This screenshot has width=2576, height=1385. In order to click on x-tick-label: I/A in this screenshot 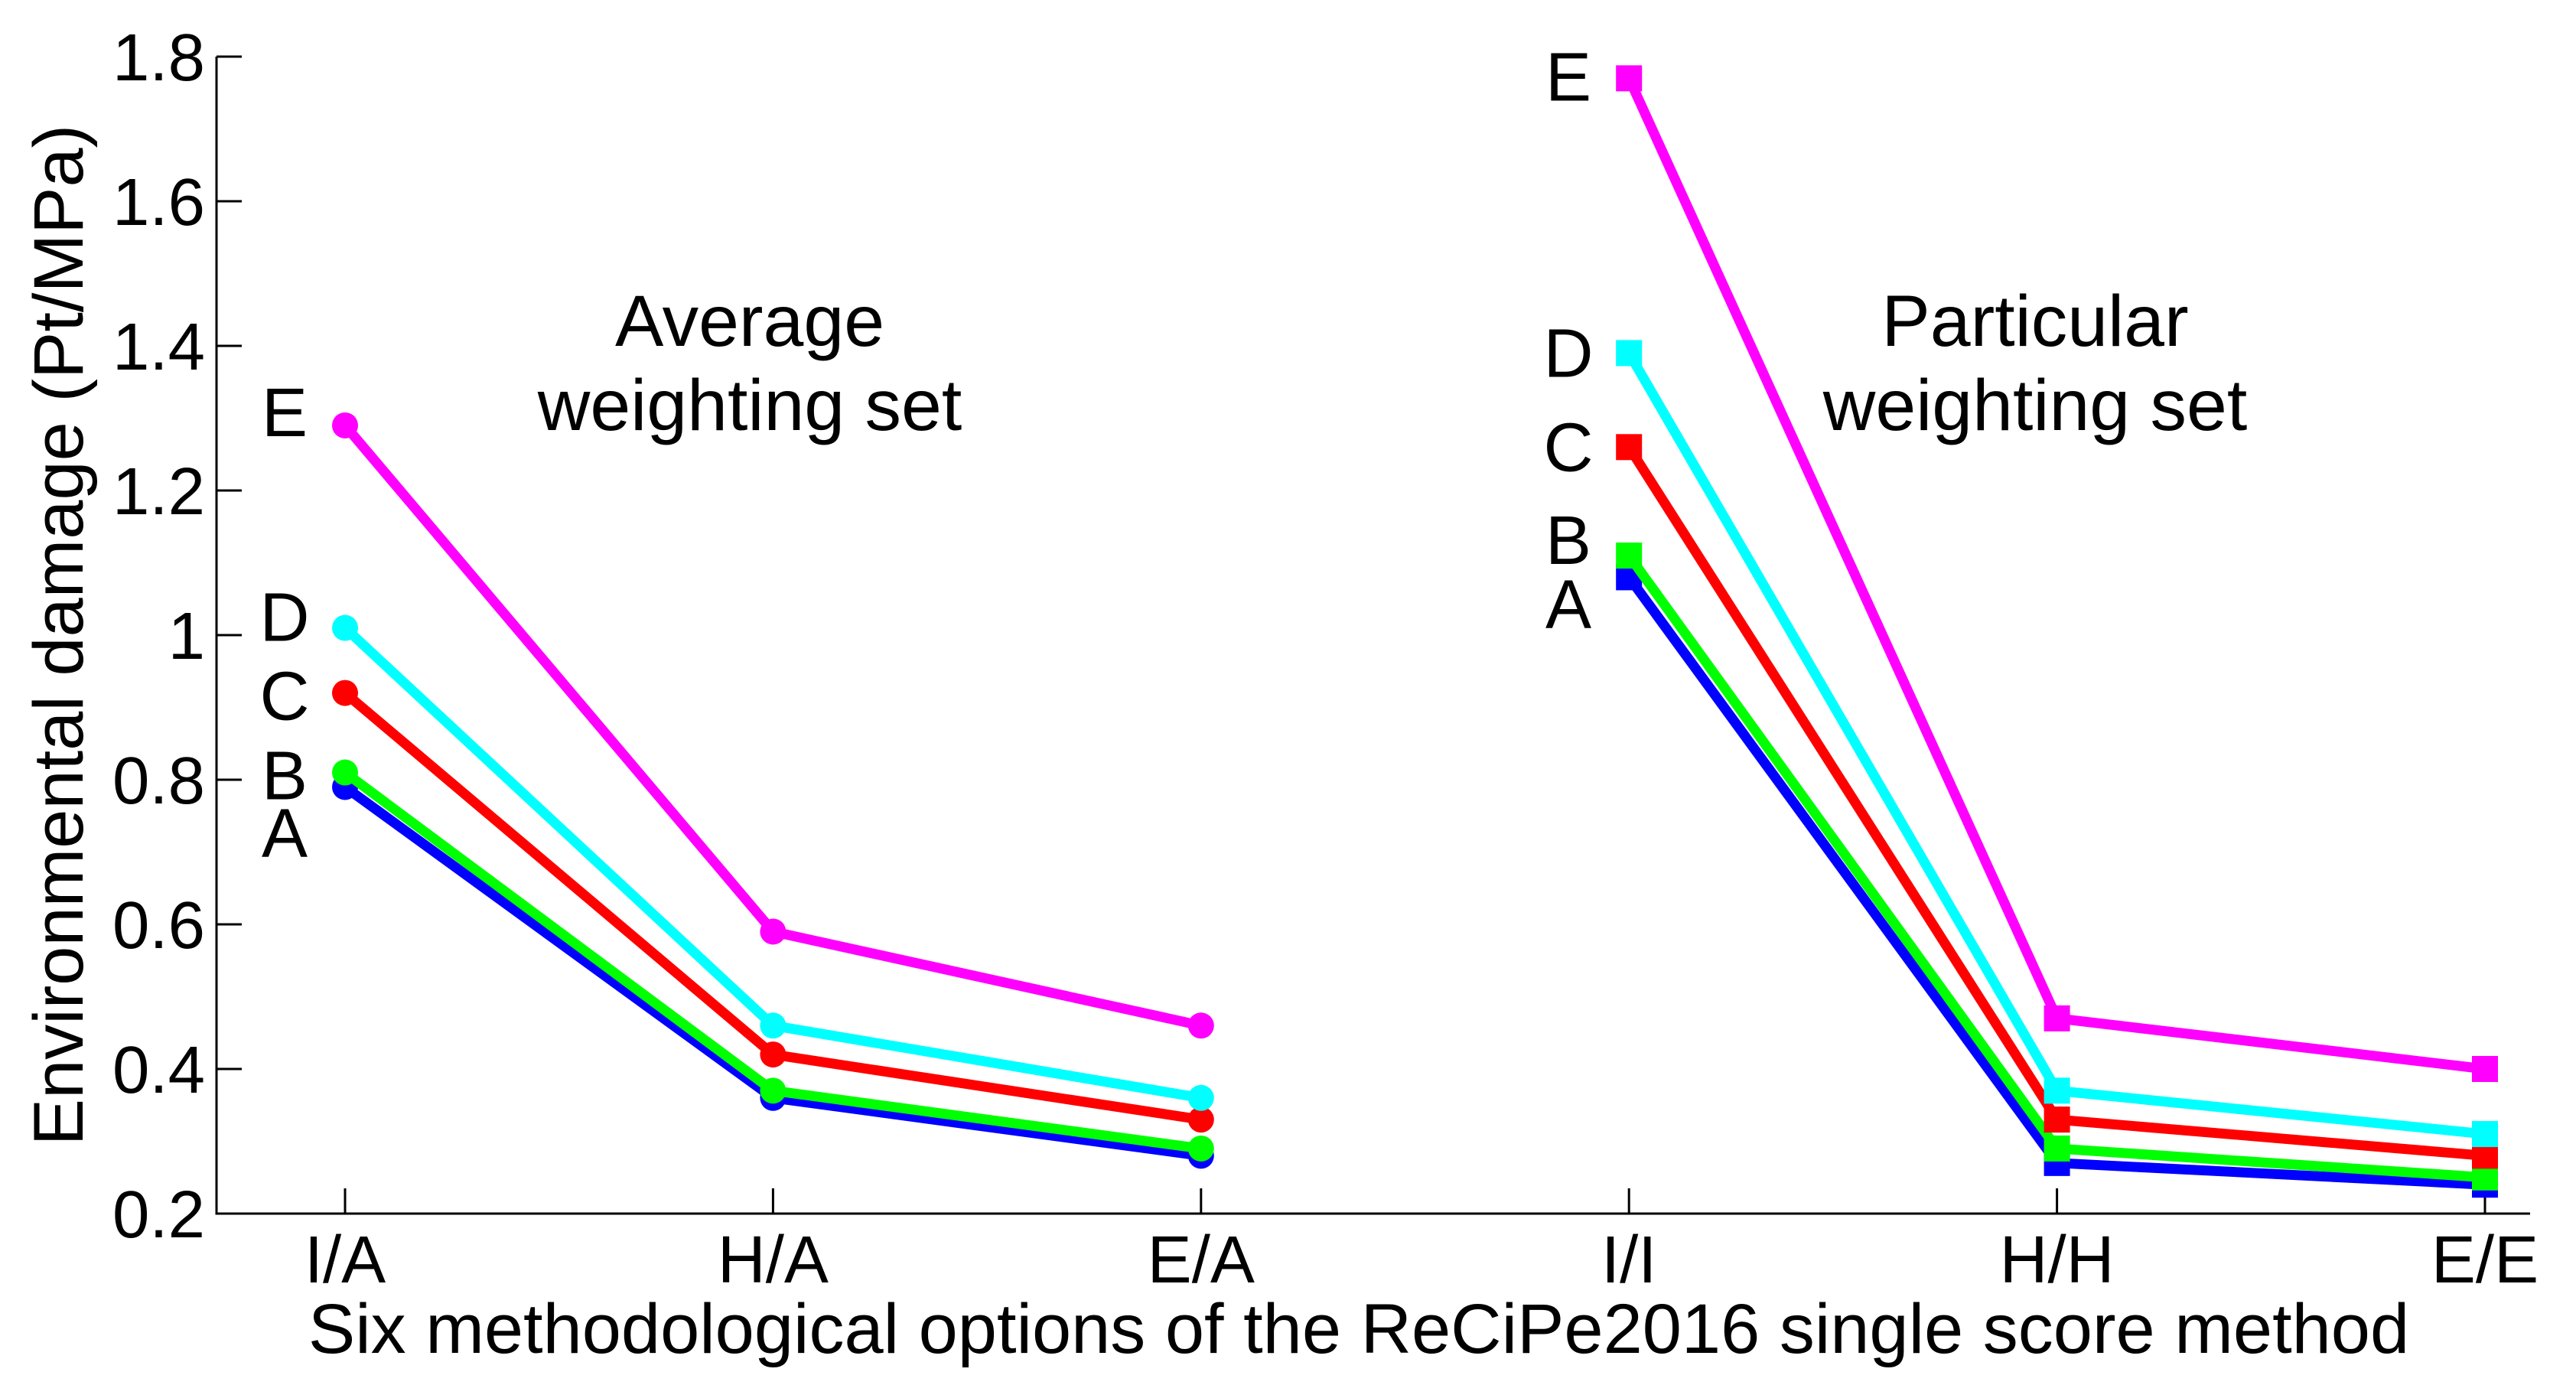, I will do `click(345, 1260)`.